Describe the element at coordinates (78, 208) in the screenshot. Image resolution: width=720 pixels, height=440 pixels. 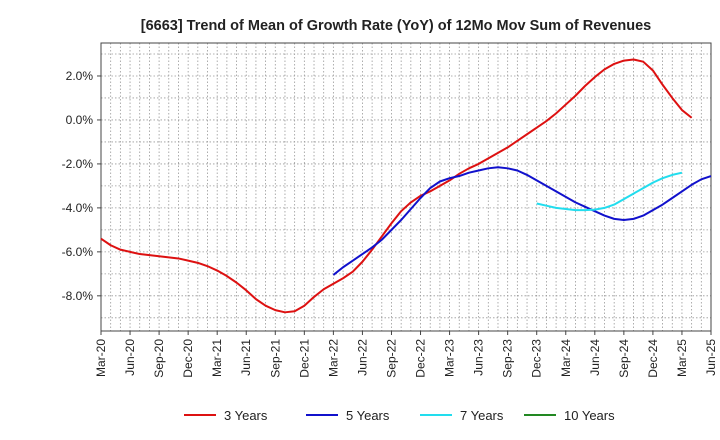
I see `y-tick-label: -4.0%` at that location.